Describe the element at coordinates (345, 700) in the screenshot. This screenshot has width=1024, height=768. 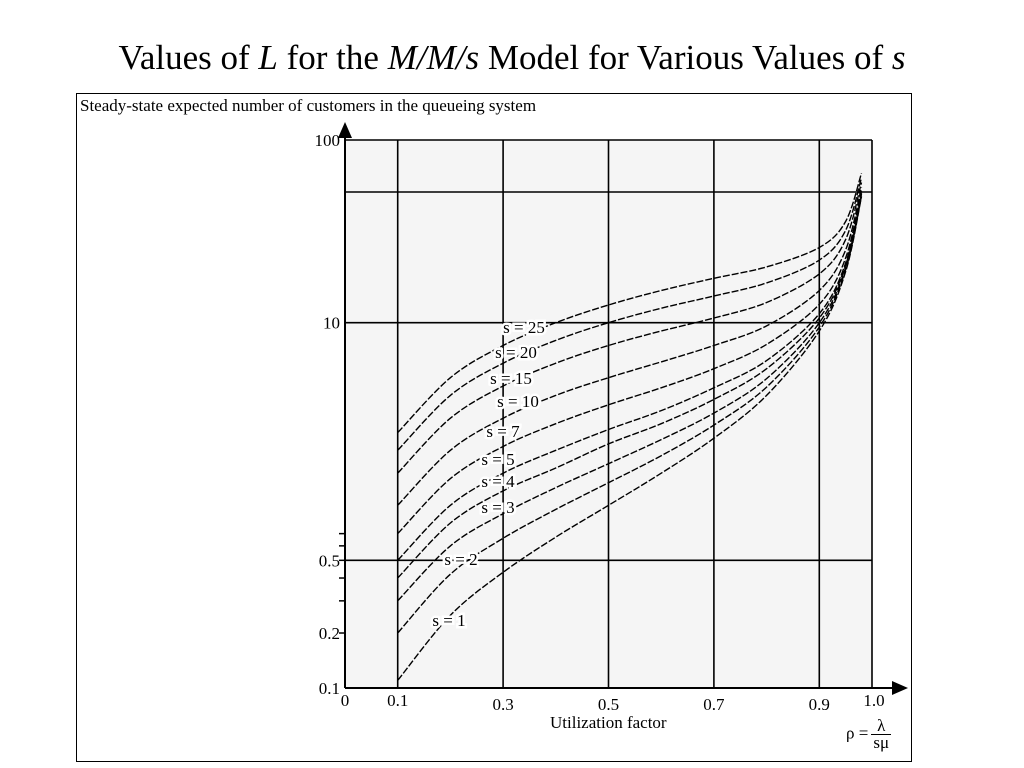
I see `x-tick-label: 0` at that location.